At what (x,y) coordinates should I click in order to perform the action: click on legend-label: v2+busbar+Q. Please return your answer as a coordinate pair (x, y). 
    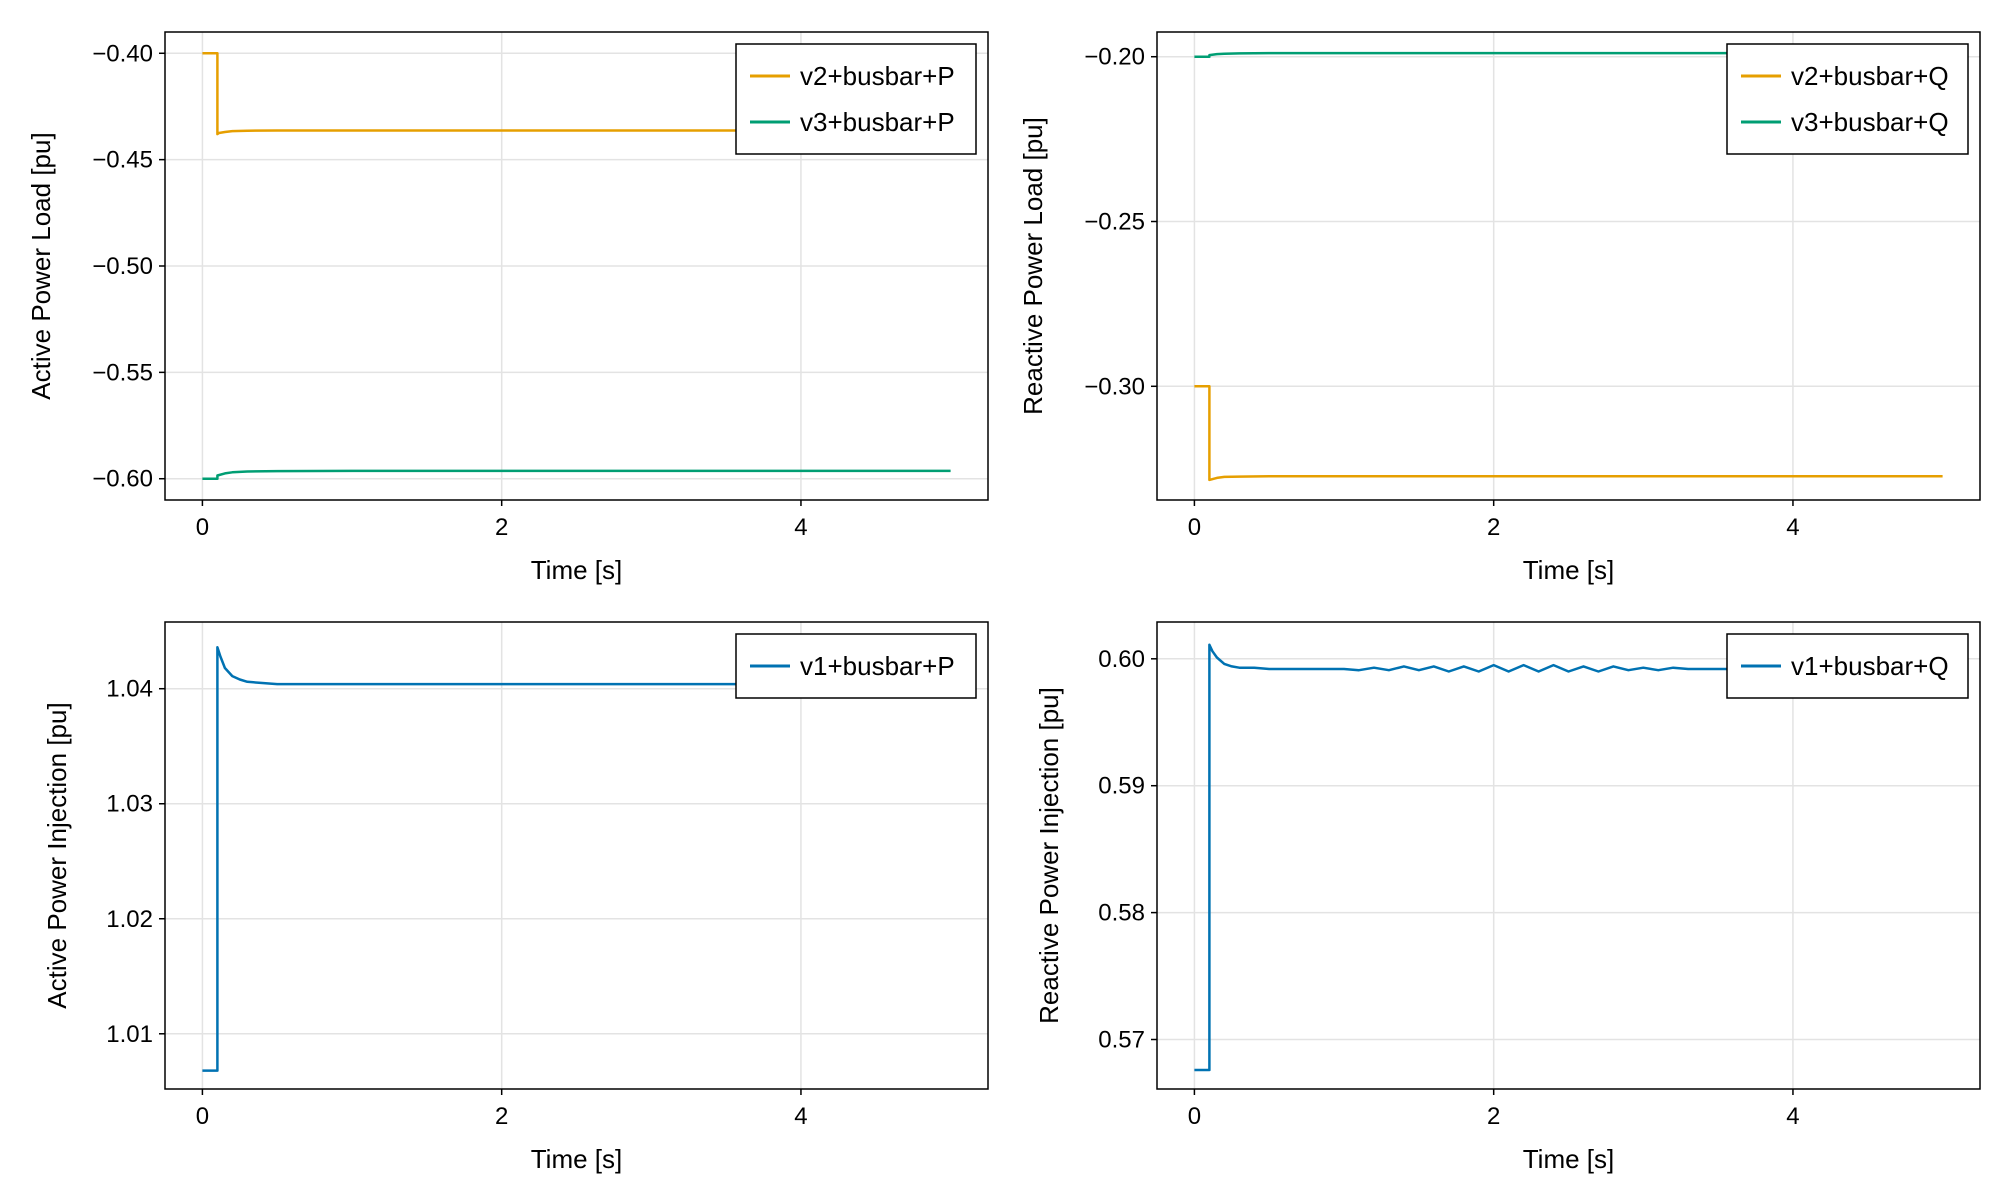
    Looking at the image, I should click on (1870, 76).